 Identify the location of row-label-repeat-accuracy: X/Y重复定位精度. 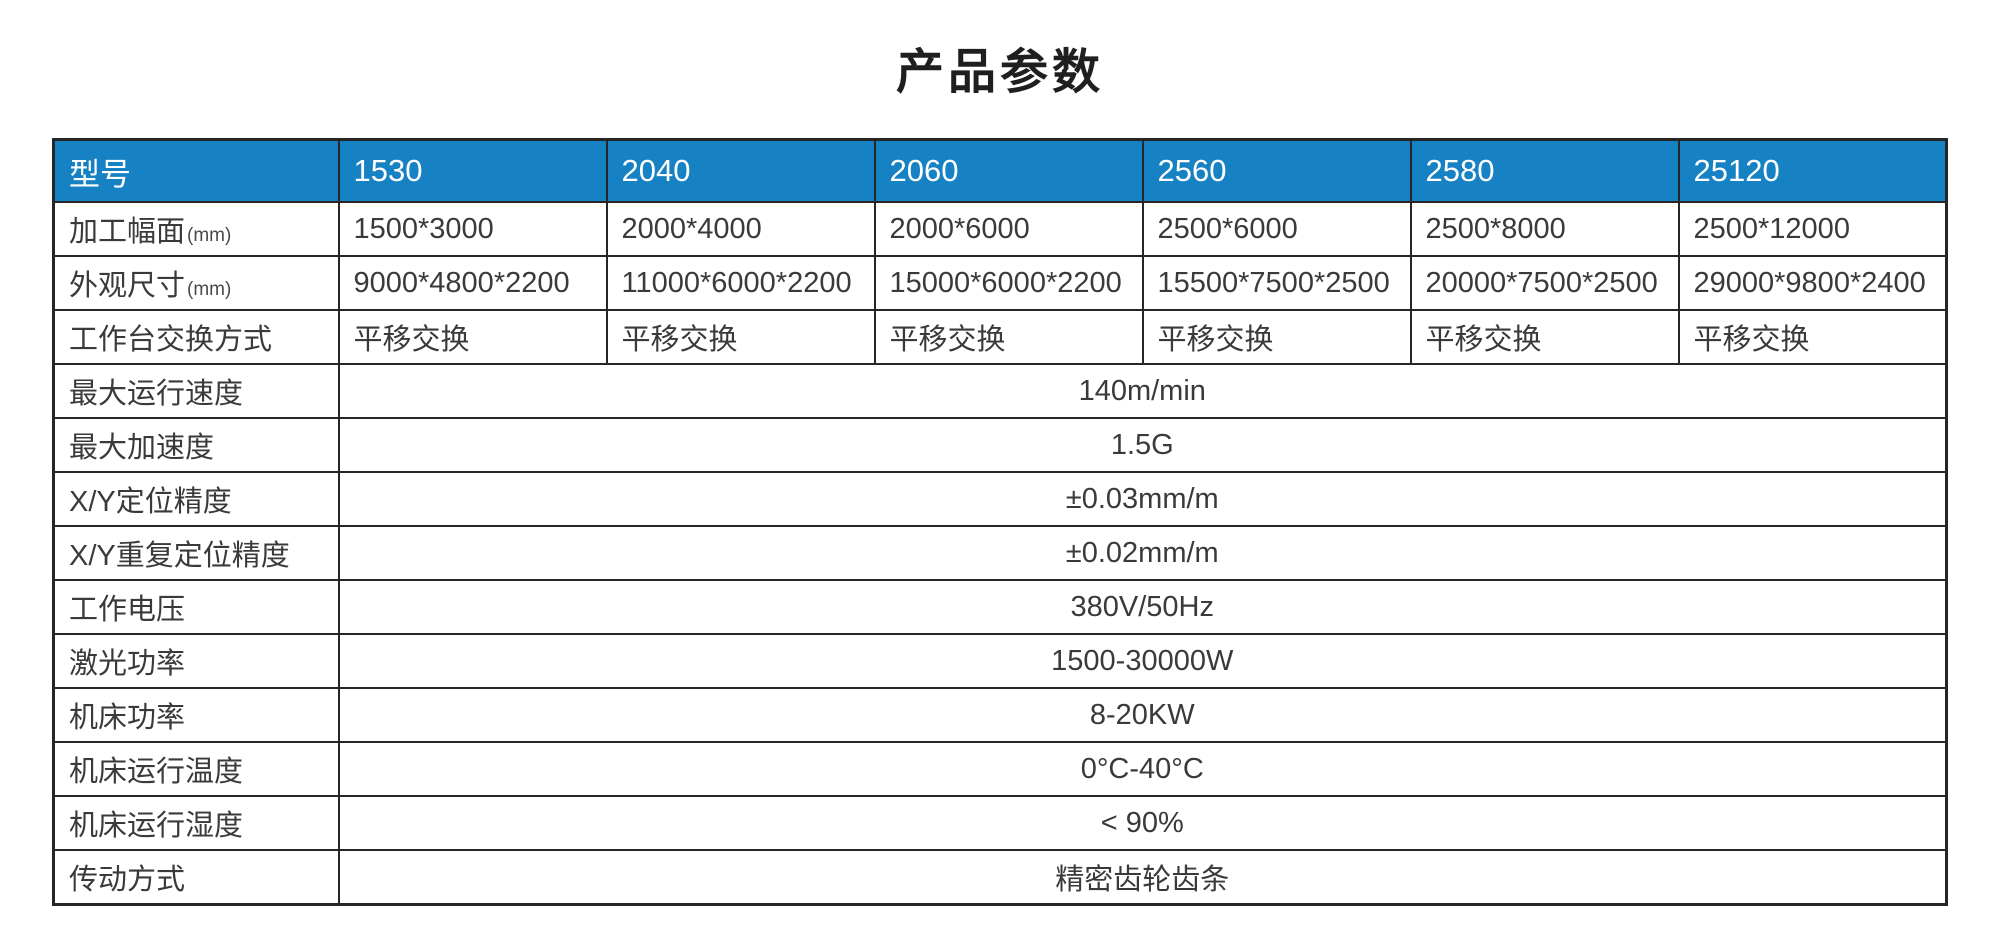
(196, 553).